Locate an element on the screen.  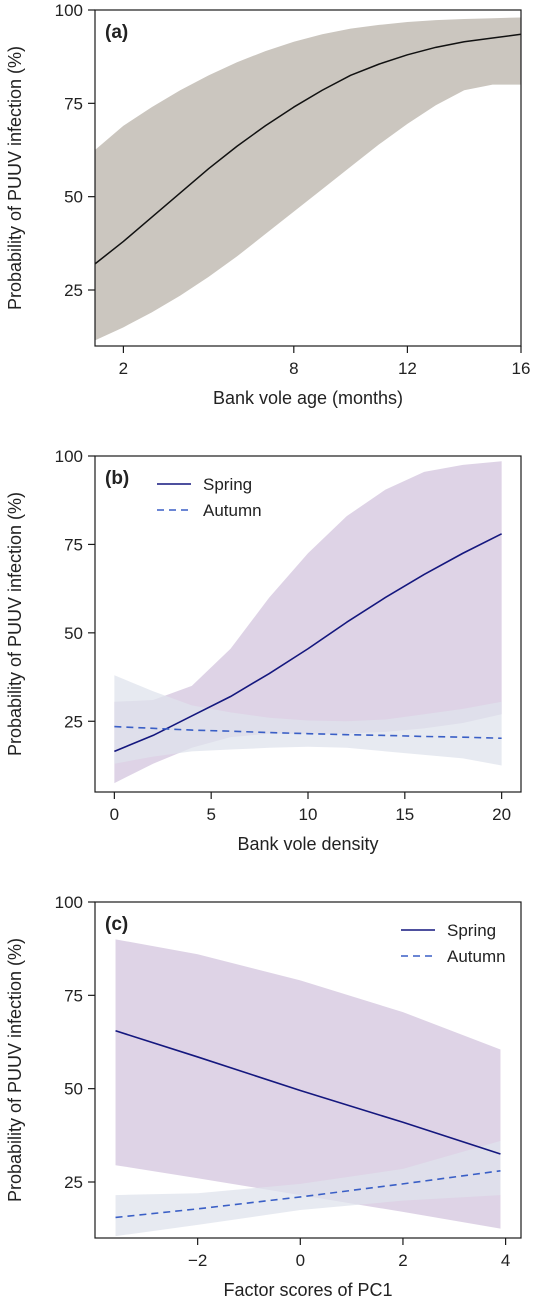
panel-a-label: (a) is located at coordinates (116, 32).